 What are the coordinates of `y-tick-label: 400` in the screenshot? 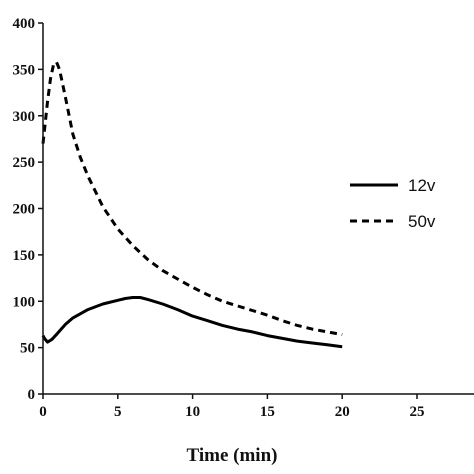 It's located at (24, 24).